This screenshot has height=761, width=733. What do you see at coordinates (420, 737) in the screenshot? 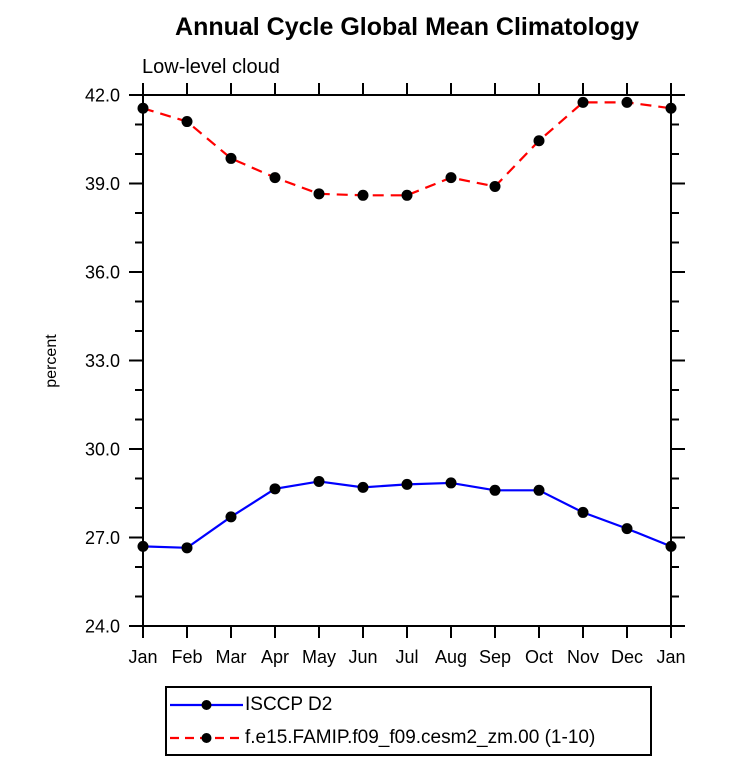
I see `legend-label: f.e15.FAMIP.f09_f09.cesm2_zm.00 (1-10)` at bounding box center [420, 737].